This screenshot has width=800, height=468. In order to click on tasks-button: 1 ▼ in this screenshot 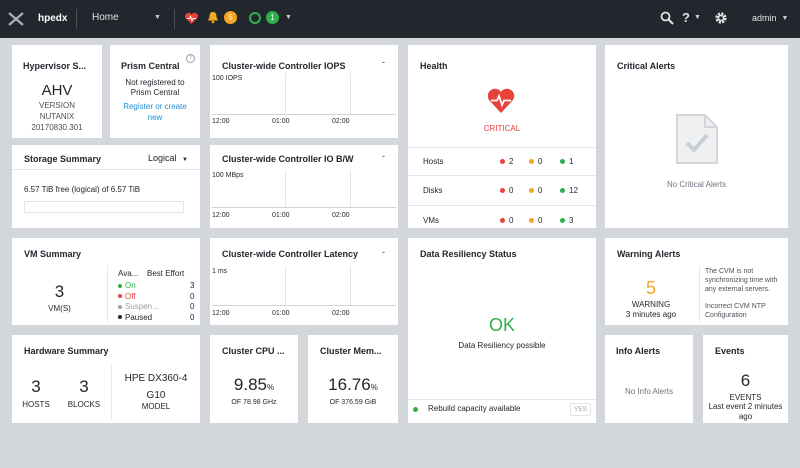, I will do `click(270, 17)`.